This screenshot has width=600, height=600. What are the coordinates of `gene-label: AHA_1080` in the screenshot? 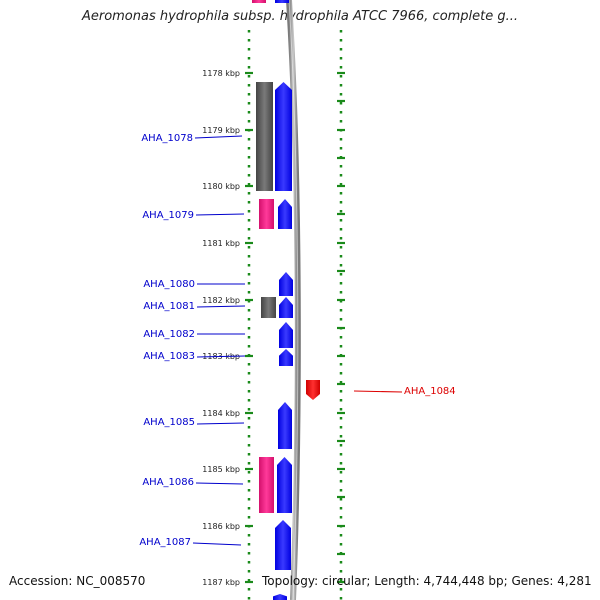 It's located at (169, 284).